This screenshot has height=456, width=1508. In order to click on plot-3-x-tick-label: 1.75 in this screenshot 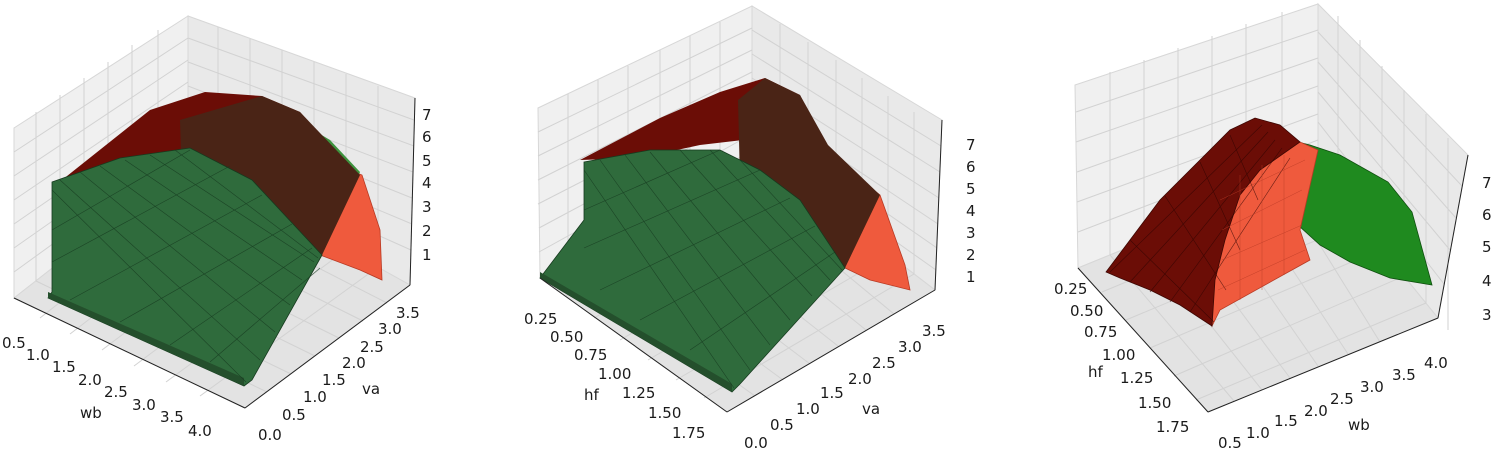, I will do `click(1172, 427)`.